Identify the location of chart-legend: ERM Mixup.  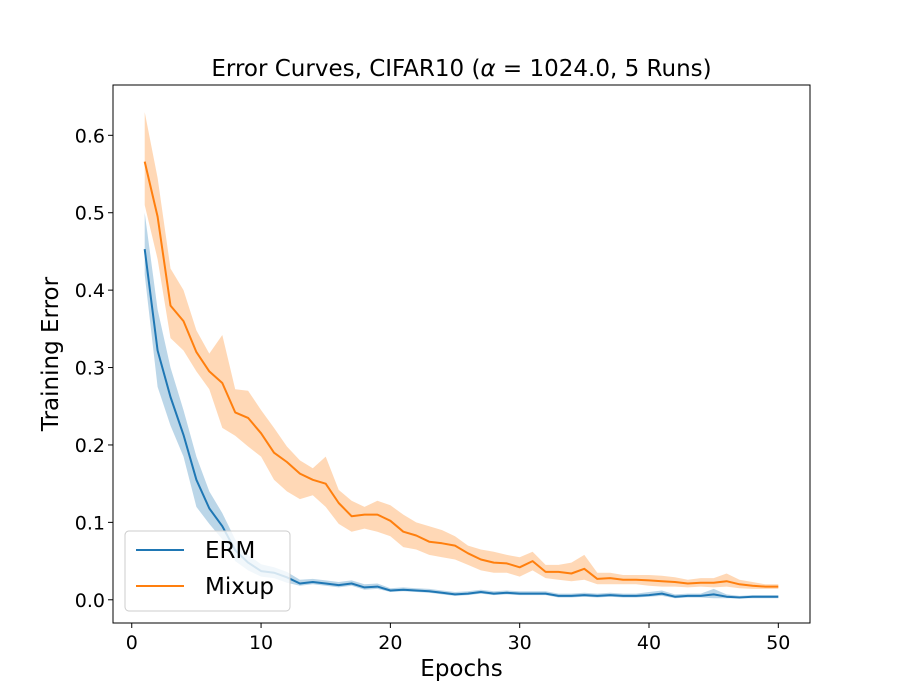
(207, 571).